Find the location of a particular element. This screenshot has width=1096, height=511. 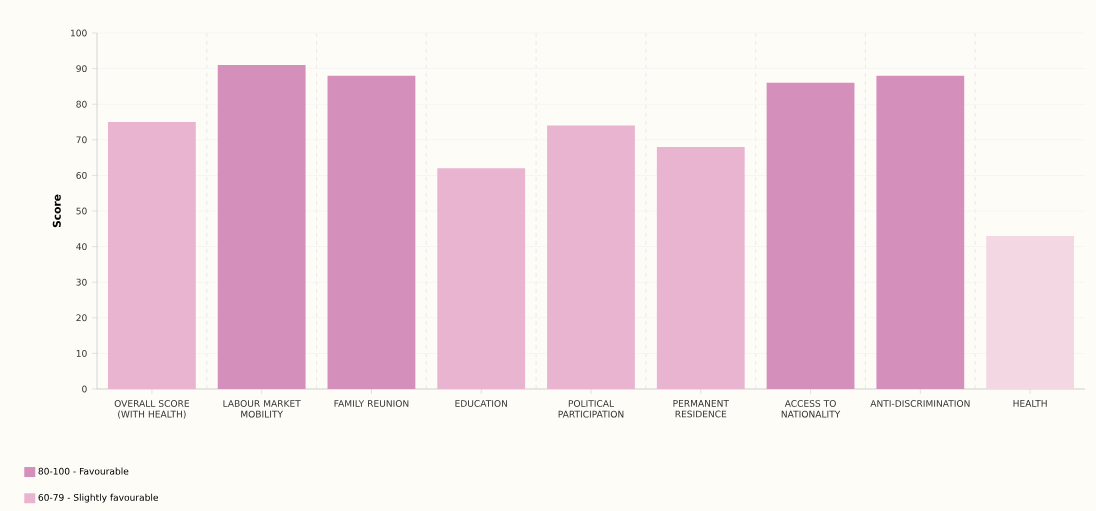

y-tick-label: 60 is located at coordinates (81, 175).